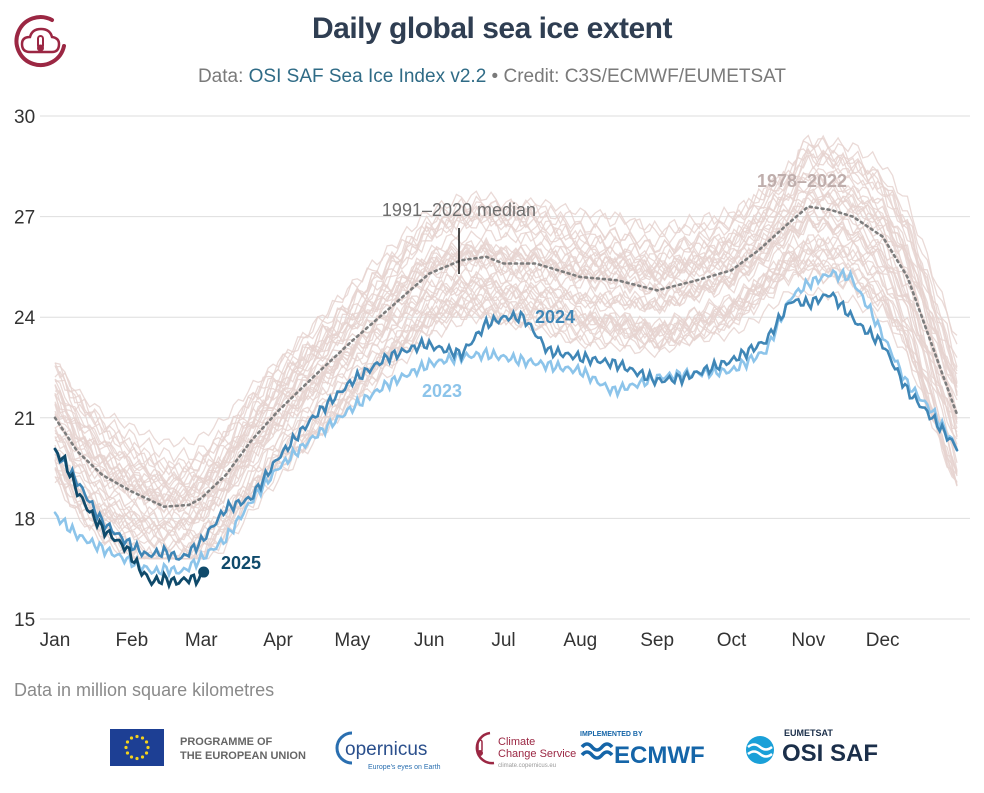  I want to click on median-label: 1991–2020 median, so click(459, 210).